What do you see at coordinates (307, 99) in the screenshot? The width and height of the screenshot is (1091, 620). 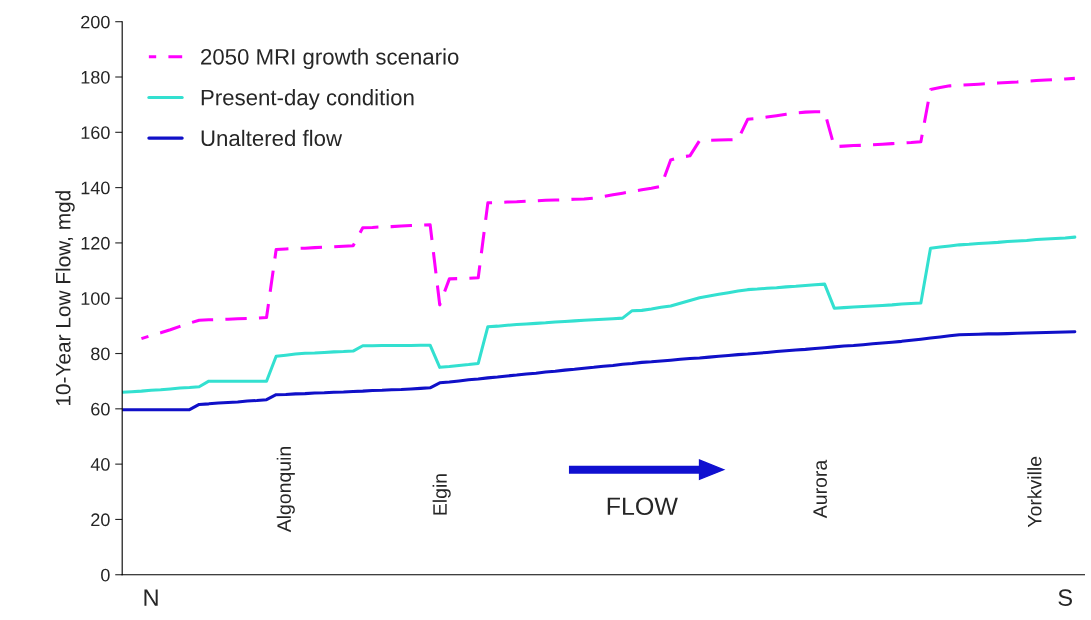 I see `legend-label: Present-day condition` at bounding box center [307, 99].